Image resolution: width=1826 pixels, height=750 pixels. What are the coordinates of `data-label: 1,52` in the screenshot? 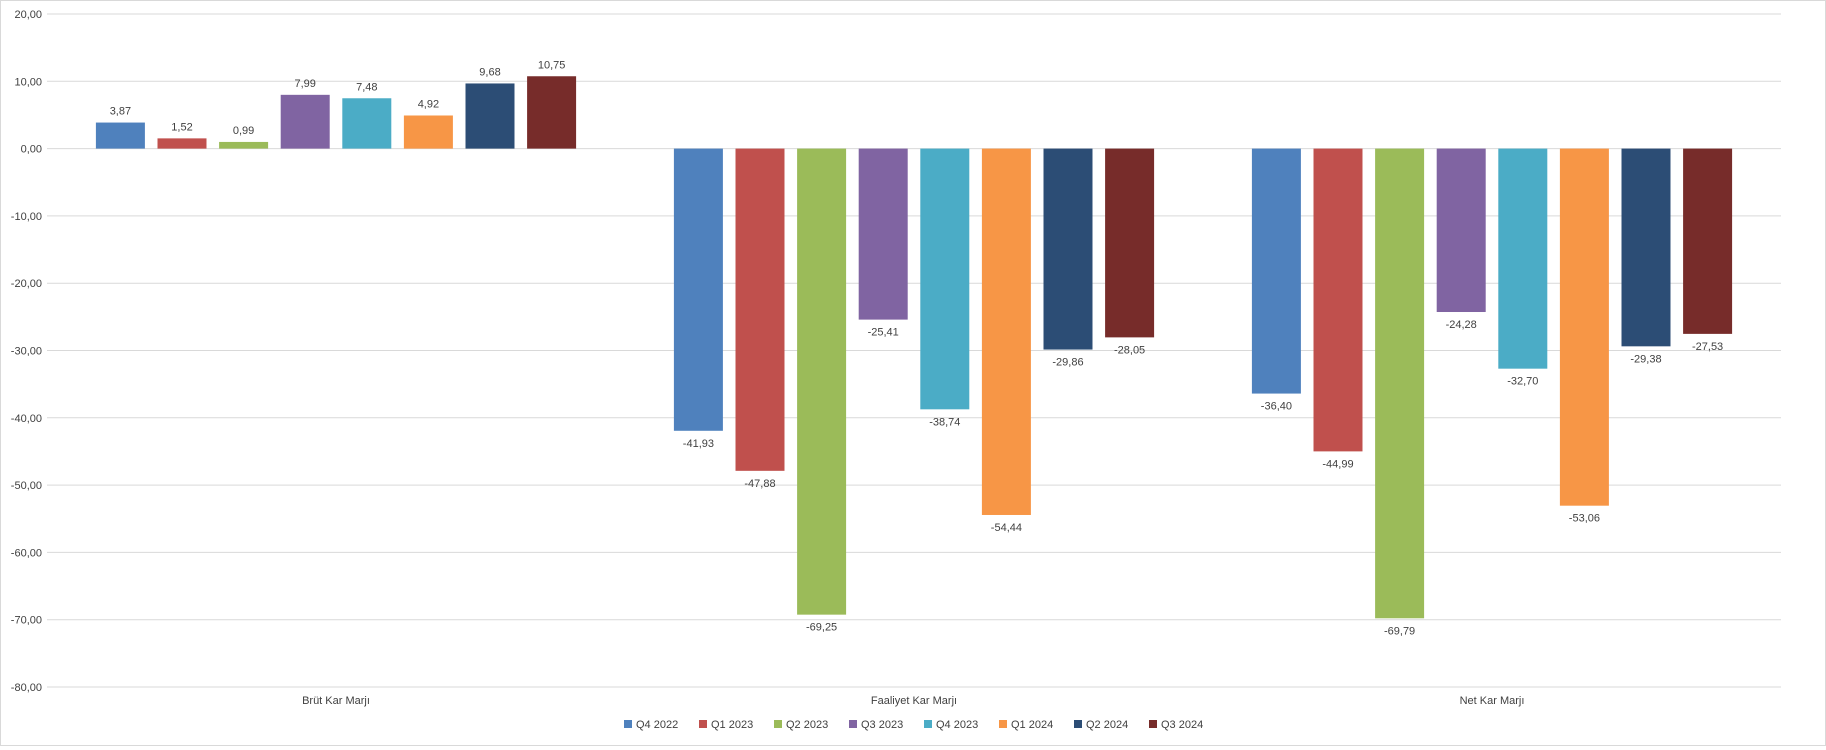 It's located at (181, 127).